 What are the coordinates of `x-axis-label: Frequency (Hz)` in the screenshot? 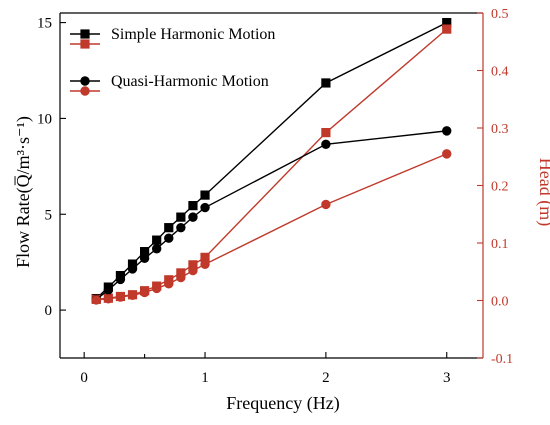 It's located at (282, 403).